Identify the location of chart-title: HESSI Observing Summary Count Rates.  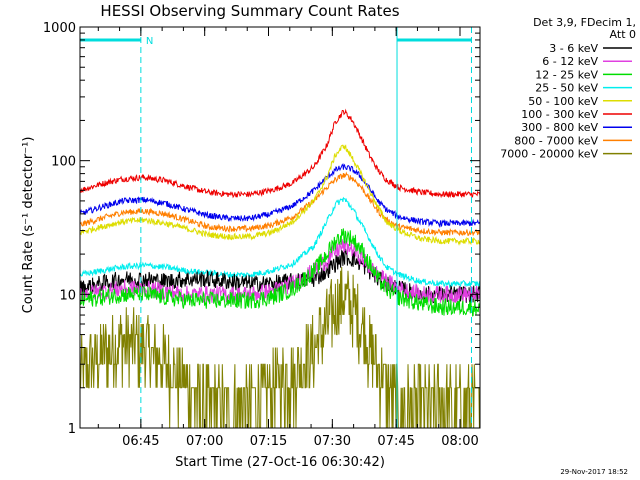
(249, 11).